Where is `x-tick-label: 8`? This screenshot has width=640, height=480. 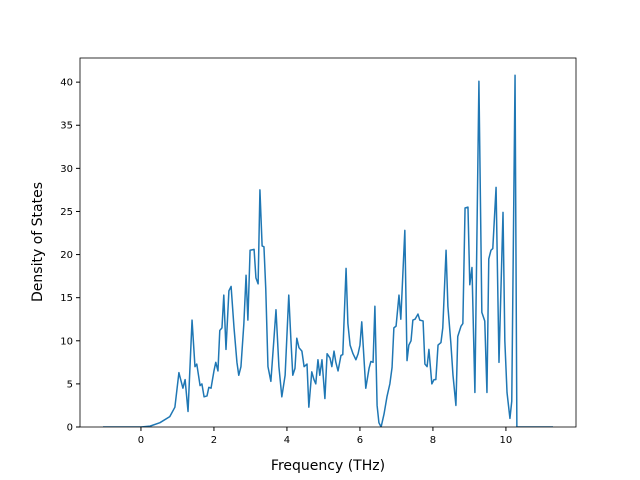 x-tick-label: 8 is located at coordinates (433, 440).